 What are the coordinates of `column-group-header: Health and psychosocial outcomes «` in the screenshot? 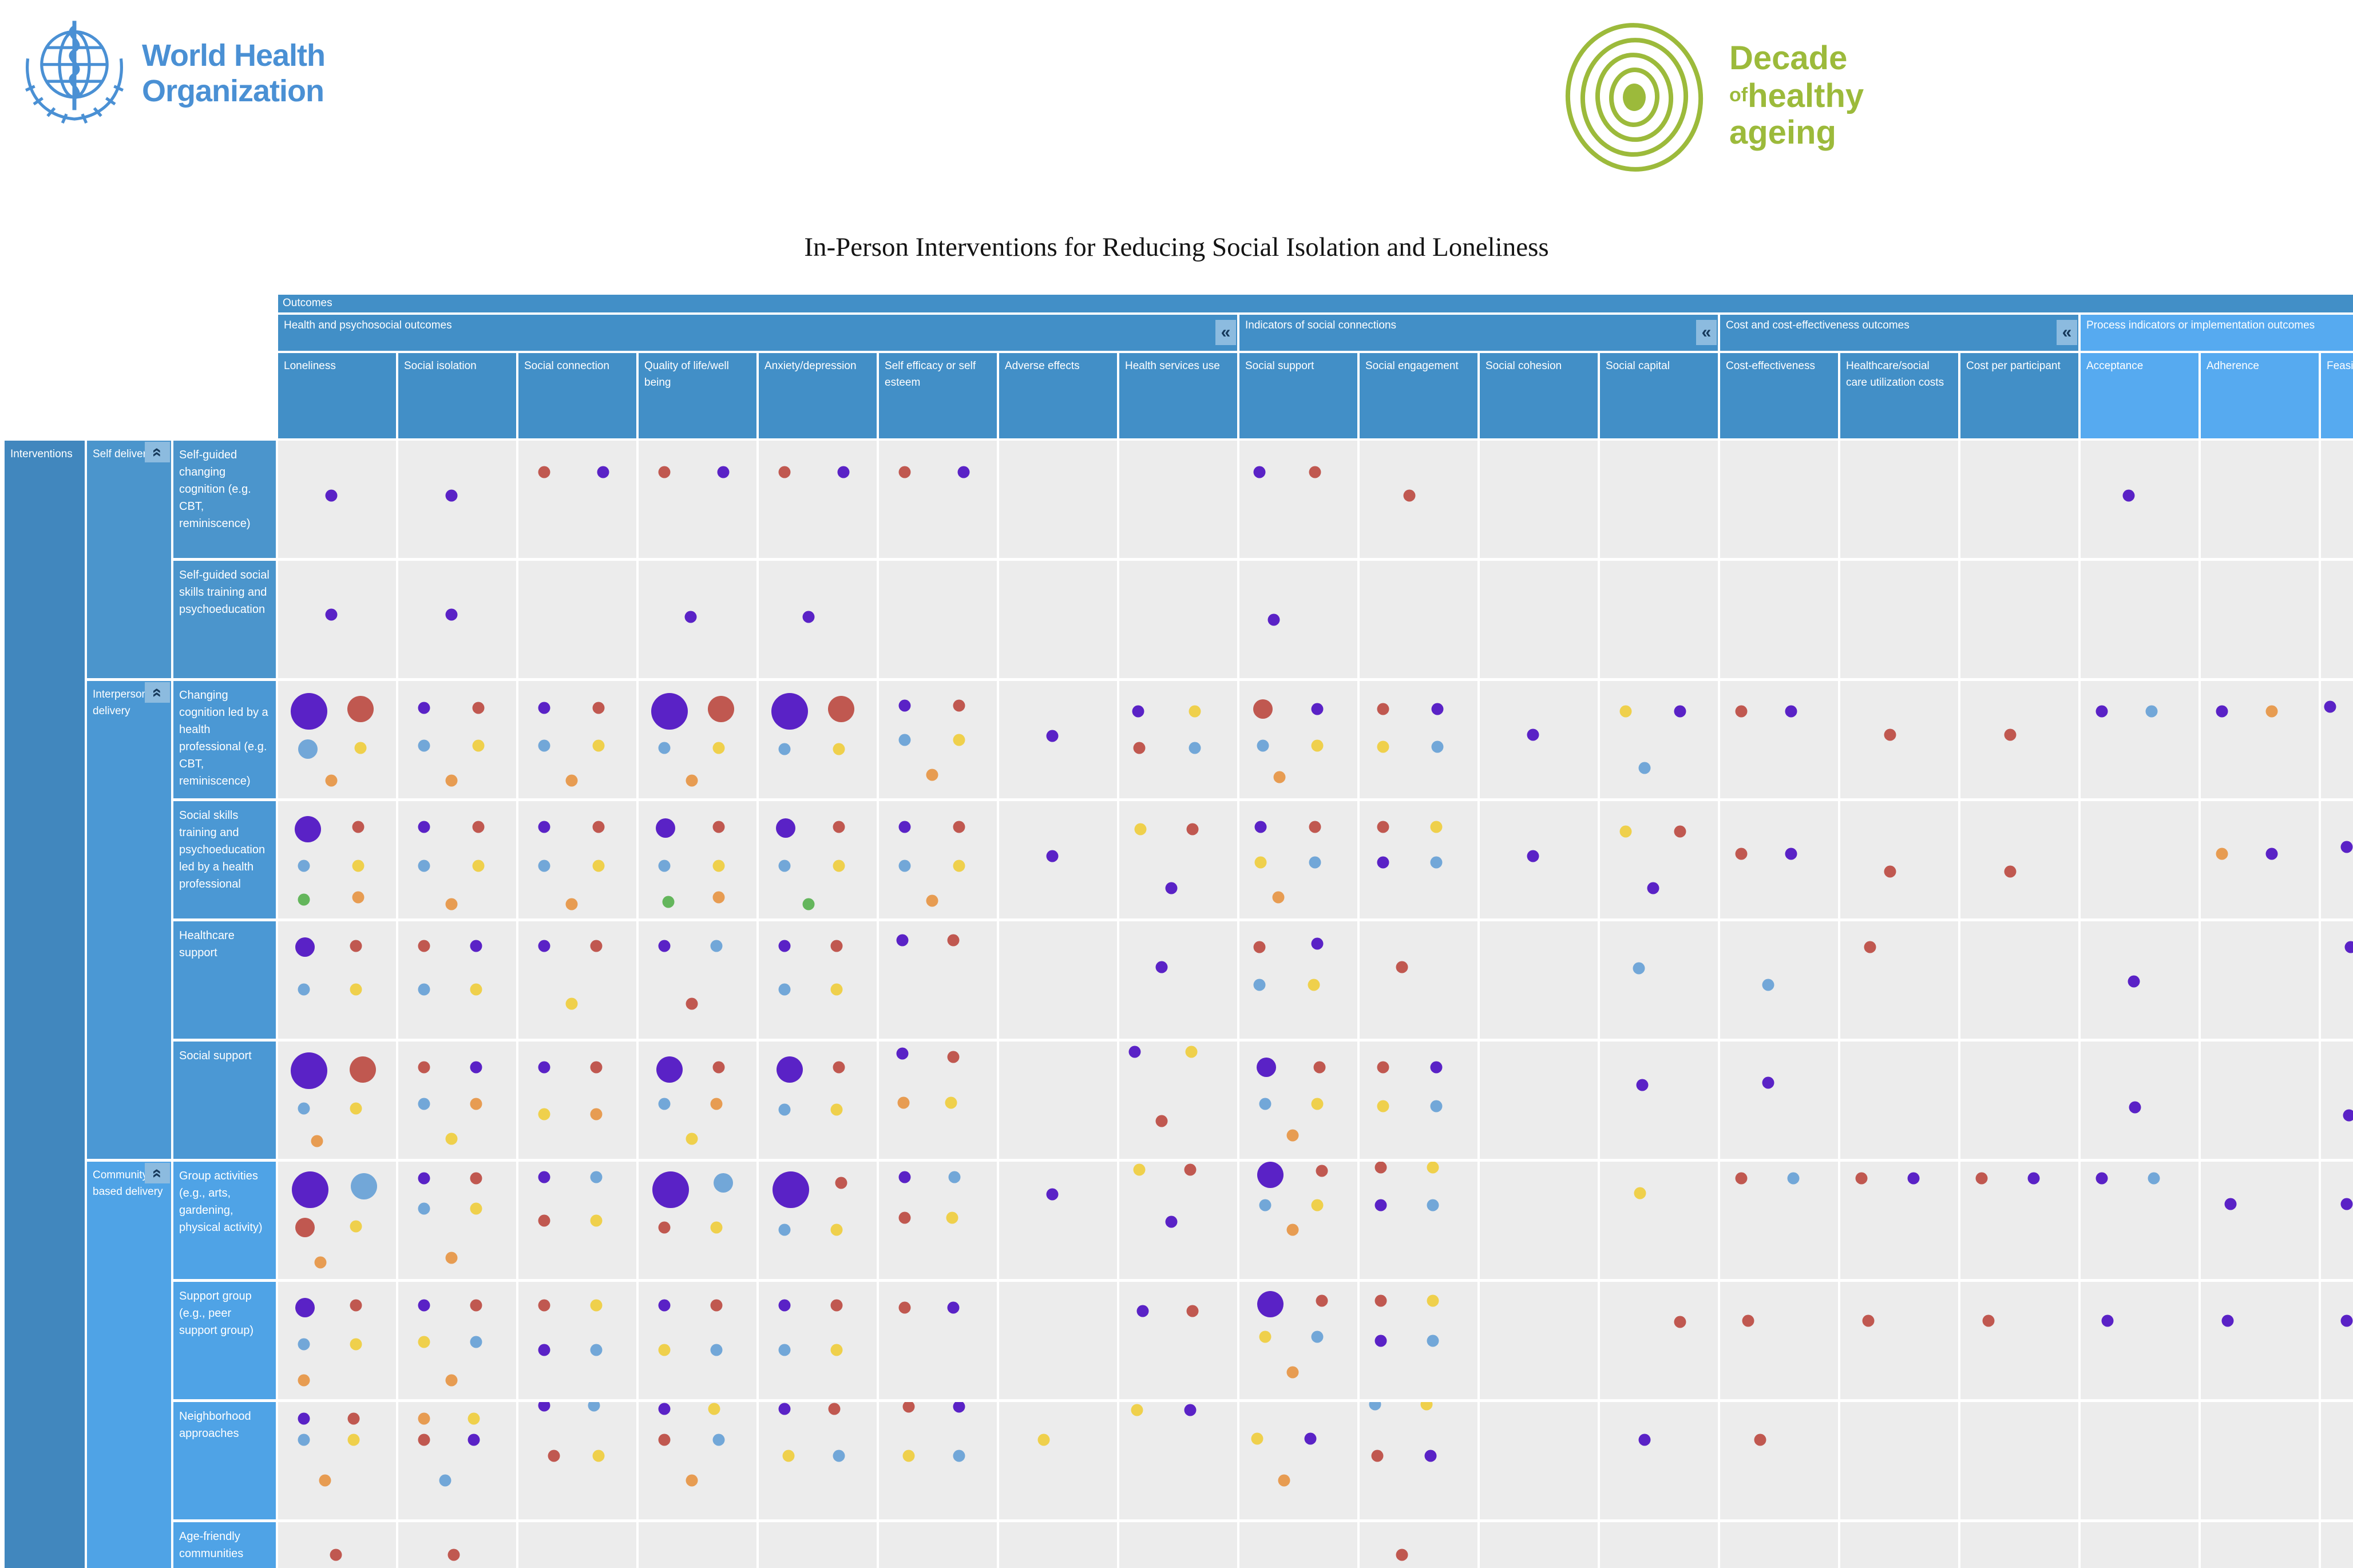 It's located at (757, 333).